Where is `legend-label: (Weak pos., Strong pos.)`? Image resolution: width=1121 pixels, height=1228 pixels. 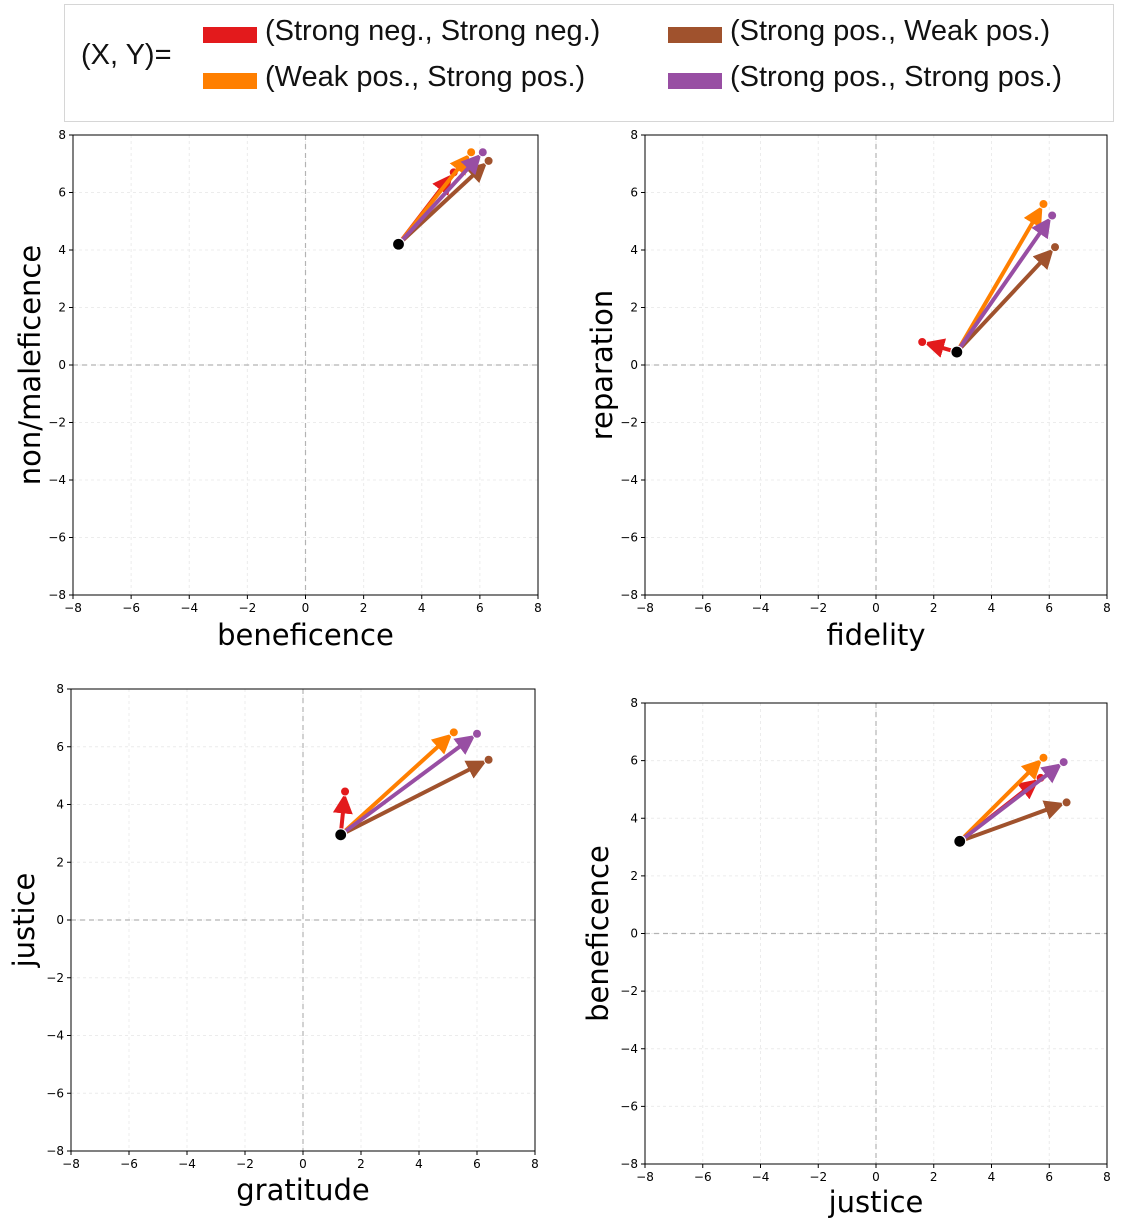 legend-label: (Weak pos., Strong pos.) is located at coordinates (425, 77).